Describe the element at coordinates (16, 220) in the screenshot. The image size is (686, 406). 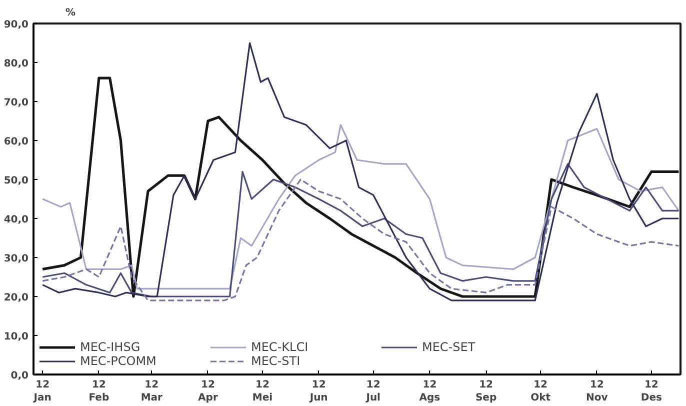
I see `y-tick-label: 40,0` at that location.